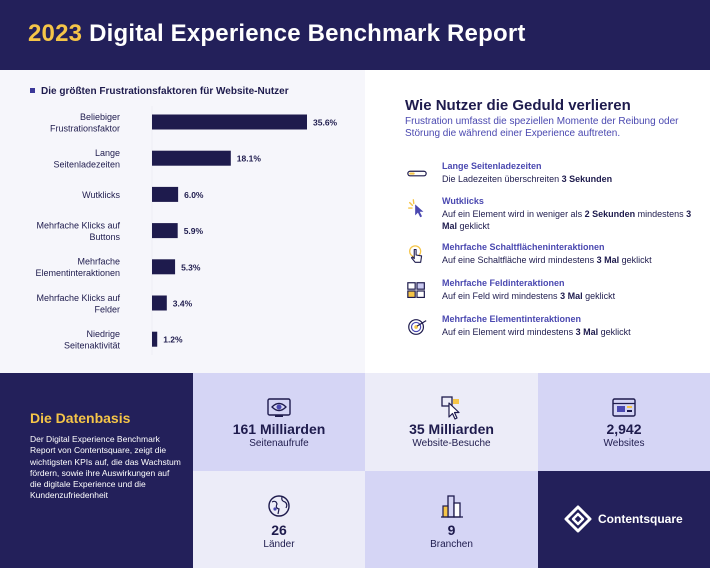 The height and width of the screenshot is (568, 710). What do you see at coordinates (624, 443) in the screenshot?
I see `stat-label: Websites` at bounding box center [624, 443].